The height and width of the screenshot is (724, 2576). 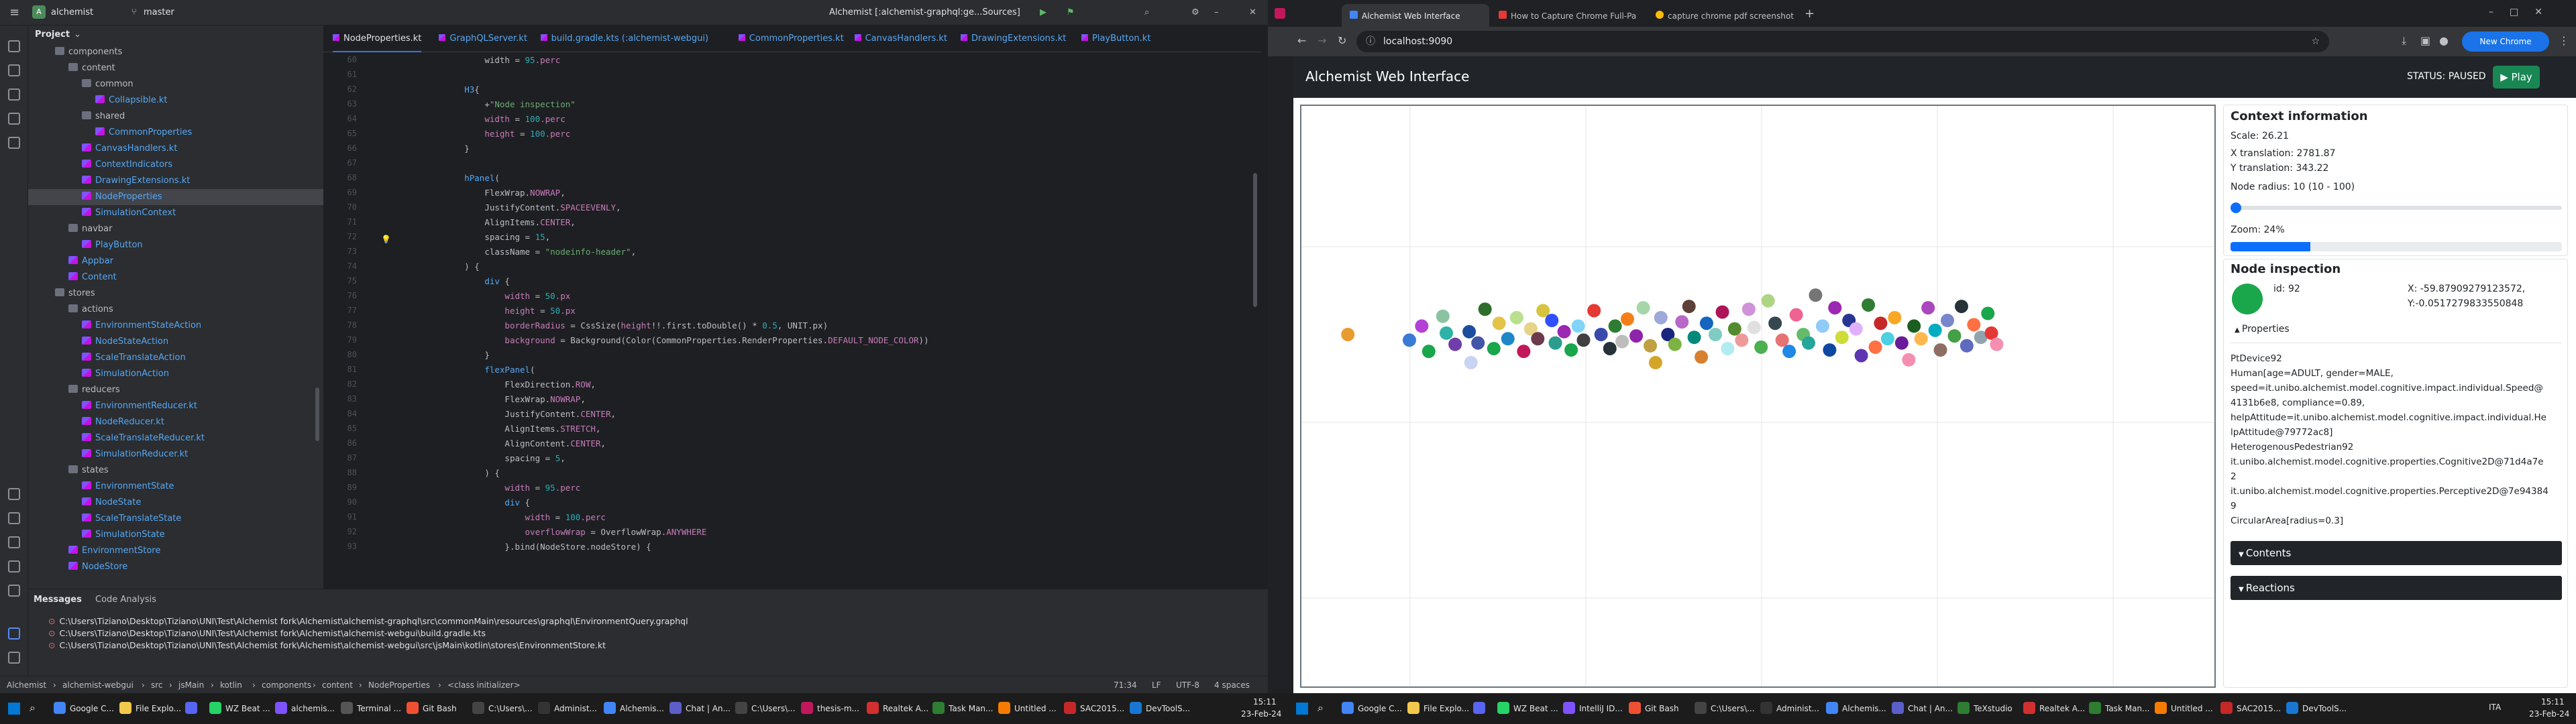 I want to click on tree-item: PlayButton, so click(x=175, y=245).